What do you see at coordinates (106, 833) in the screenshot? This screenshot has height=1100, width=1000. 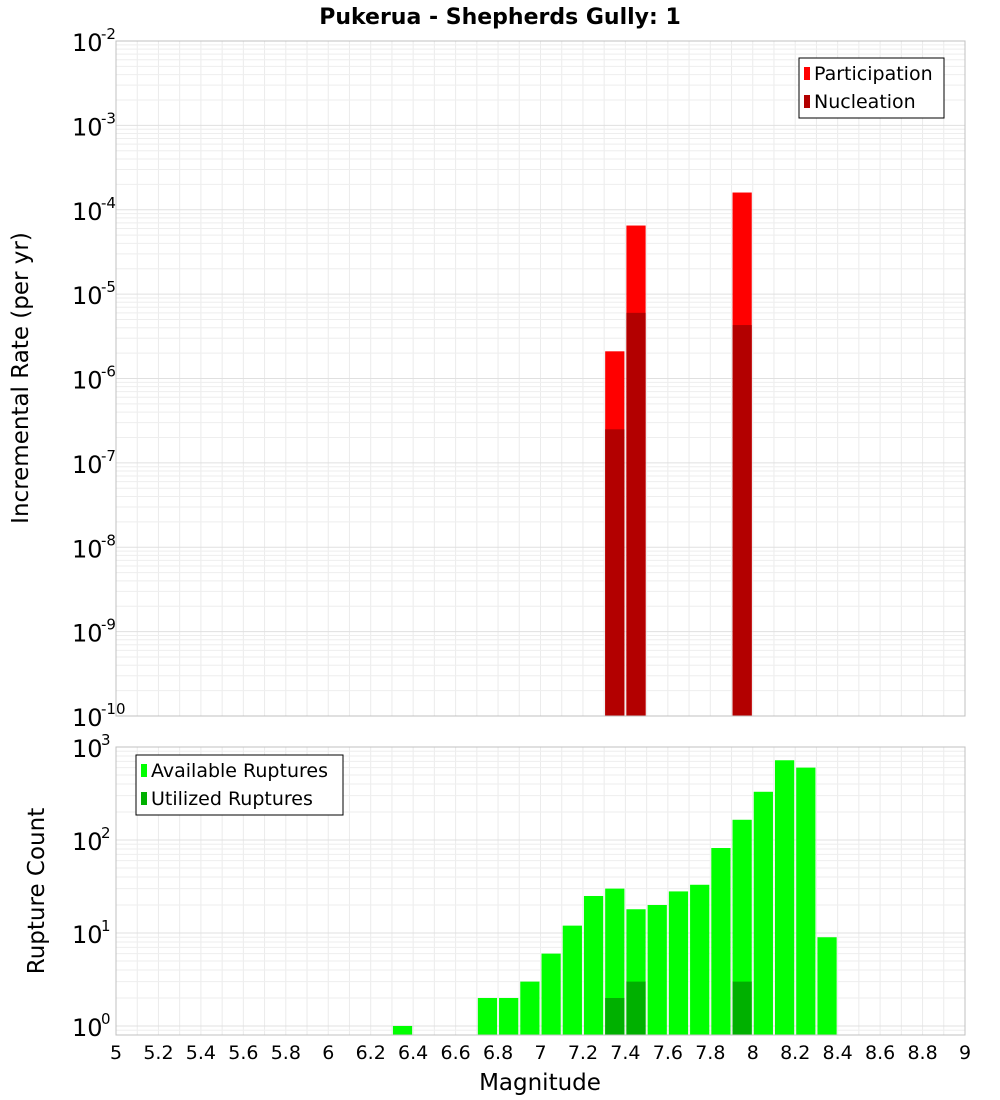 I see `bottom-y-tick-exponent: 2` at bounding box center [106, 833].